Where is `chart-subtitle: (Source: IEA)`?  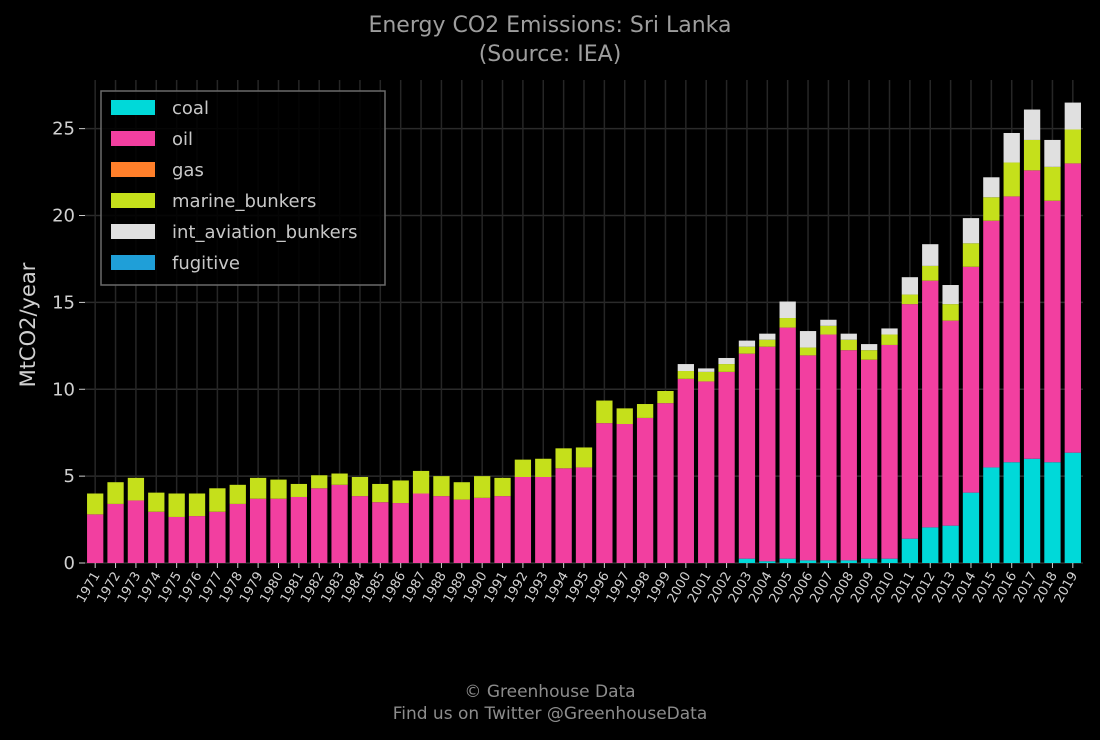
chart-subtitle: (Source: IEA) is located at coordinates (550, 54).